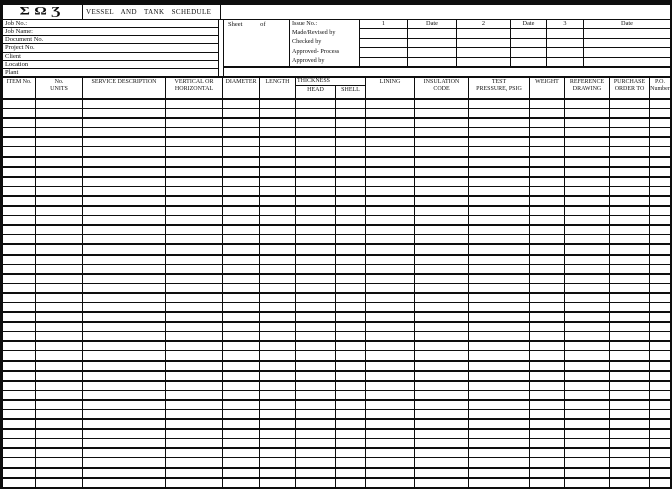 Image resolution: width=672 pixels, height=489 pixels. I want to click on column-header-purchase: PURCHASE ORDER TO, so click(630, 88).